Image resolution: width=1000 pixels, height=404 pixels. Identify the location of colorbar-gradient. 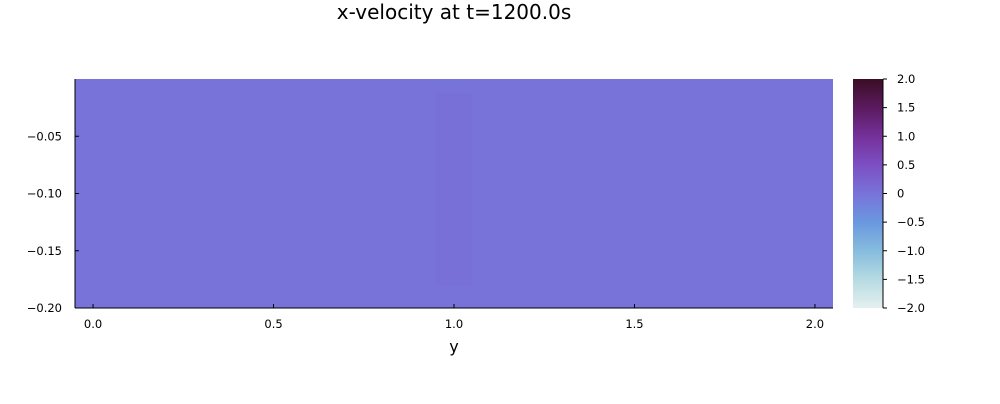
(868, 193).